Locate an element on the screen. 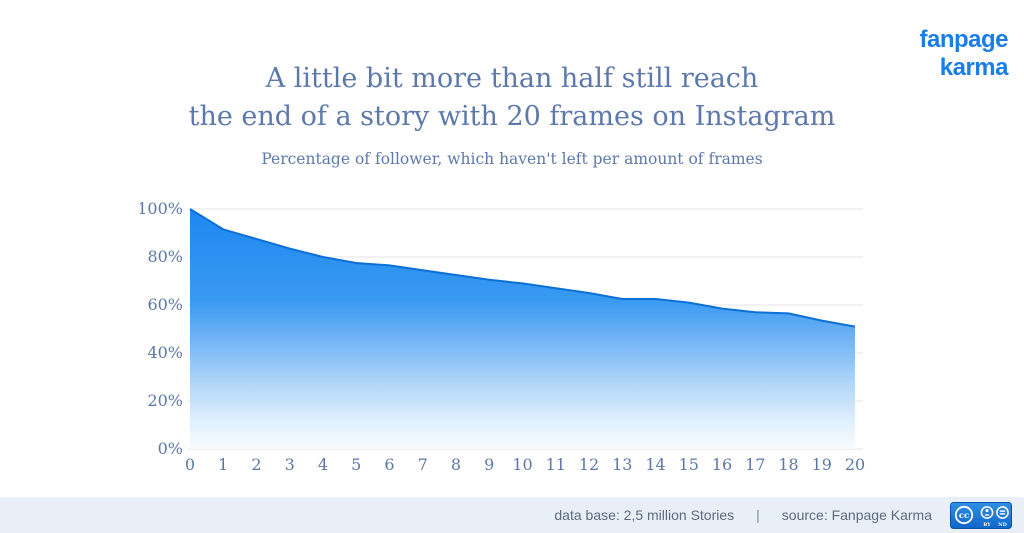 This screenshot has width=1024, height=533. x-tick-label: 11 is located at coordinates (556, 464).